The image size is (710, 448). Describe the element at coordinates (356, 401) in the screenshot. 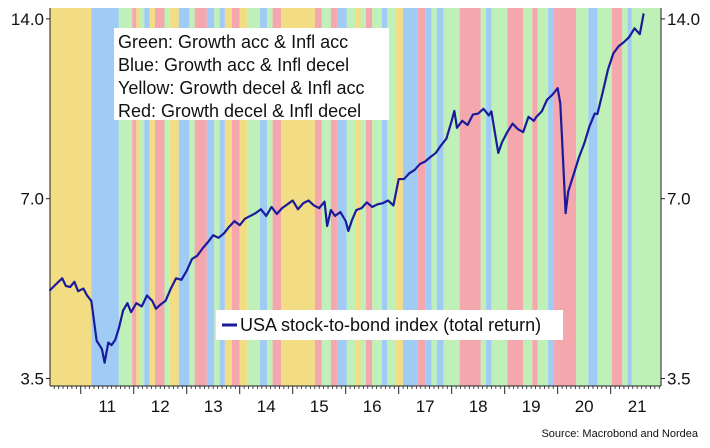

I see `x-axis: 11 12 13 14 15 16 17 18 19 20 21` at that location.